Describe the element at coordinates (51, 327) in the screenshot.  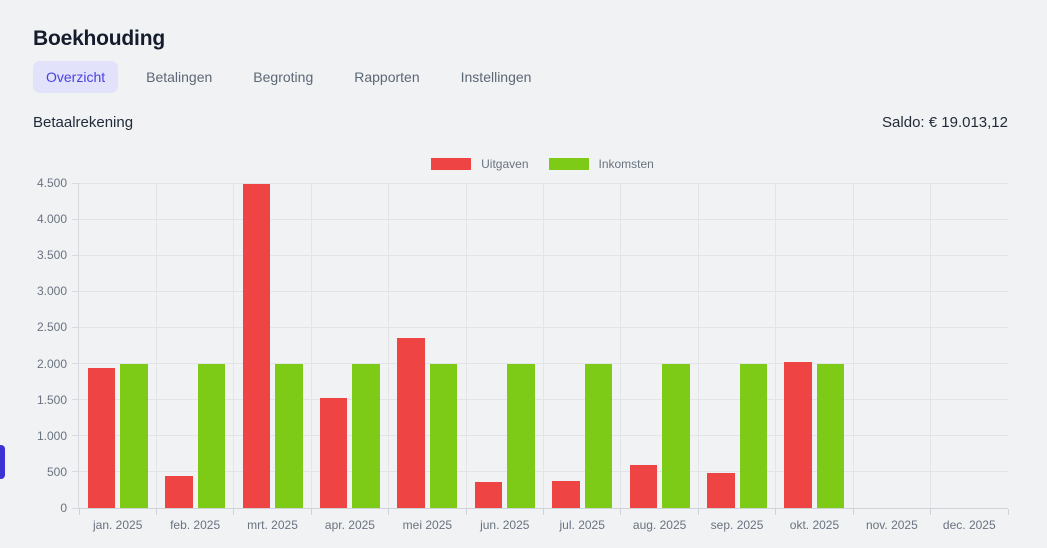
I see `y-axis-label: 2.500` at that location.